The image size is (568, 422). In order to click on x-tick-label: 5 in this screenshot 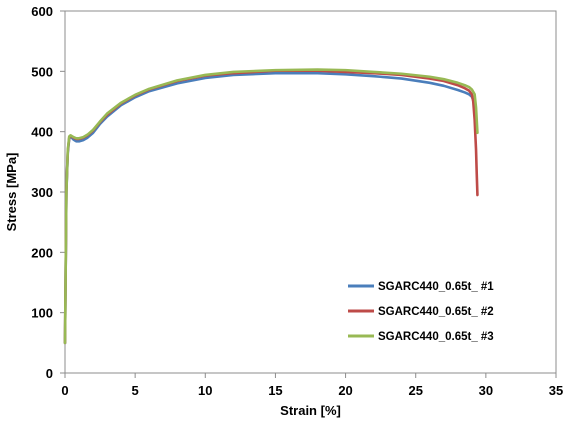, I will do `click(135, 390)`.